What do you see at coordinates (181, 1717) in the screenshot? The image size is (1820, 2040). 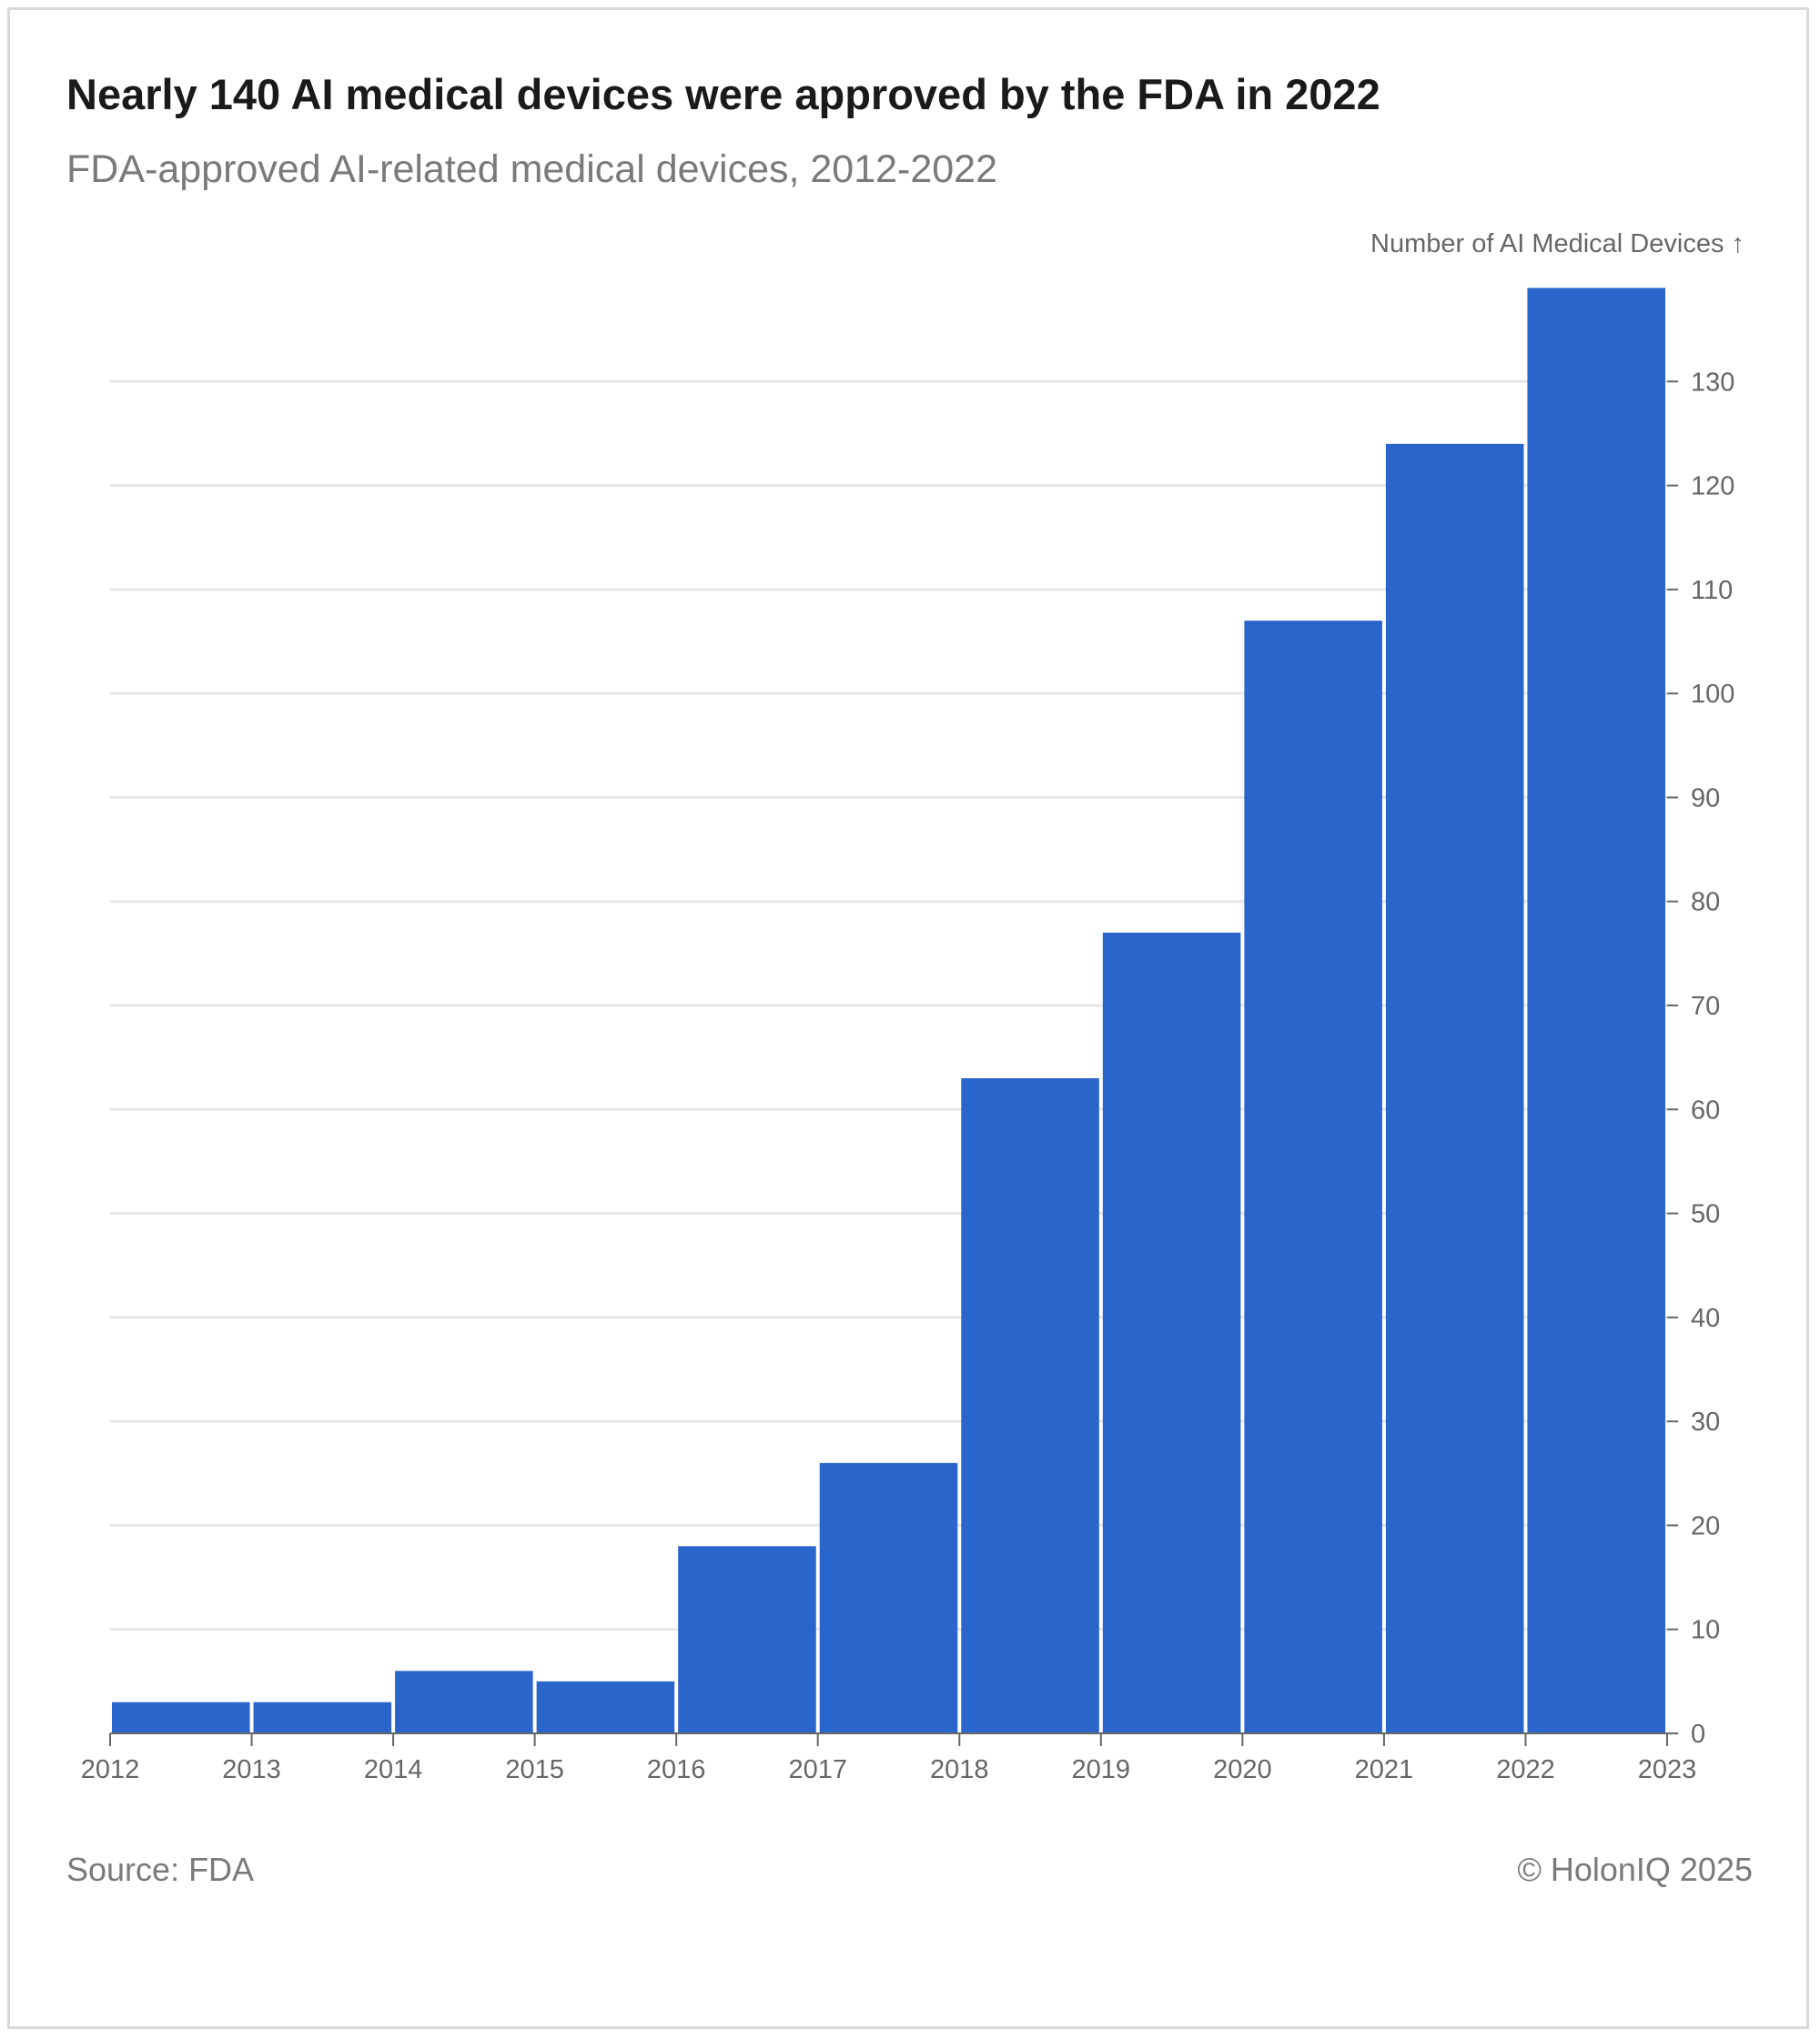 I see `bar-2012` at bounding box center [181, 1717].